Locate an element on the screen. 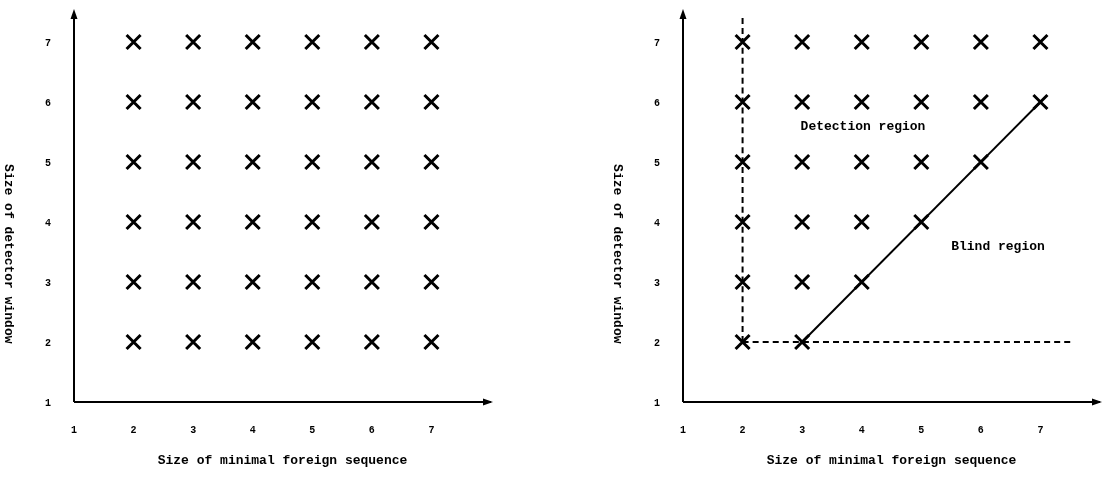 This screenshot has height=489, width=1103. annotation: Detection region is located at coordinates (863, 126).